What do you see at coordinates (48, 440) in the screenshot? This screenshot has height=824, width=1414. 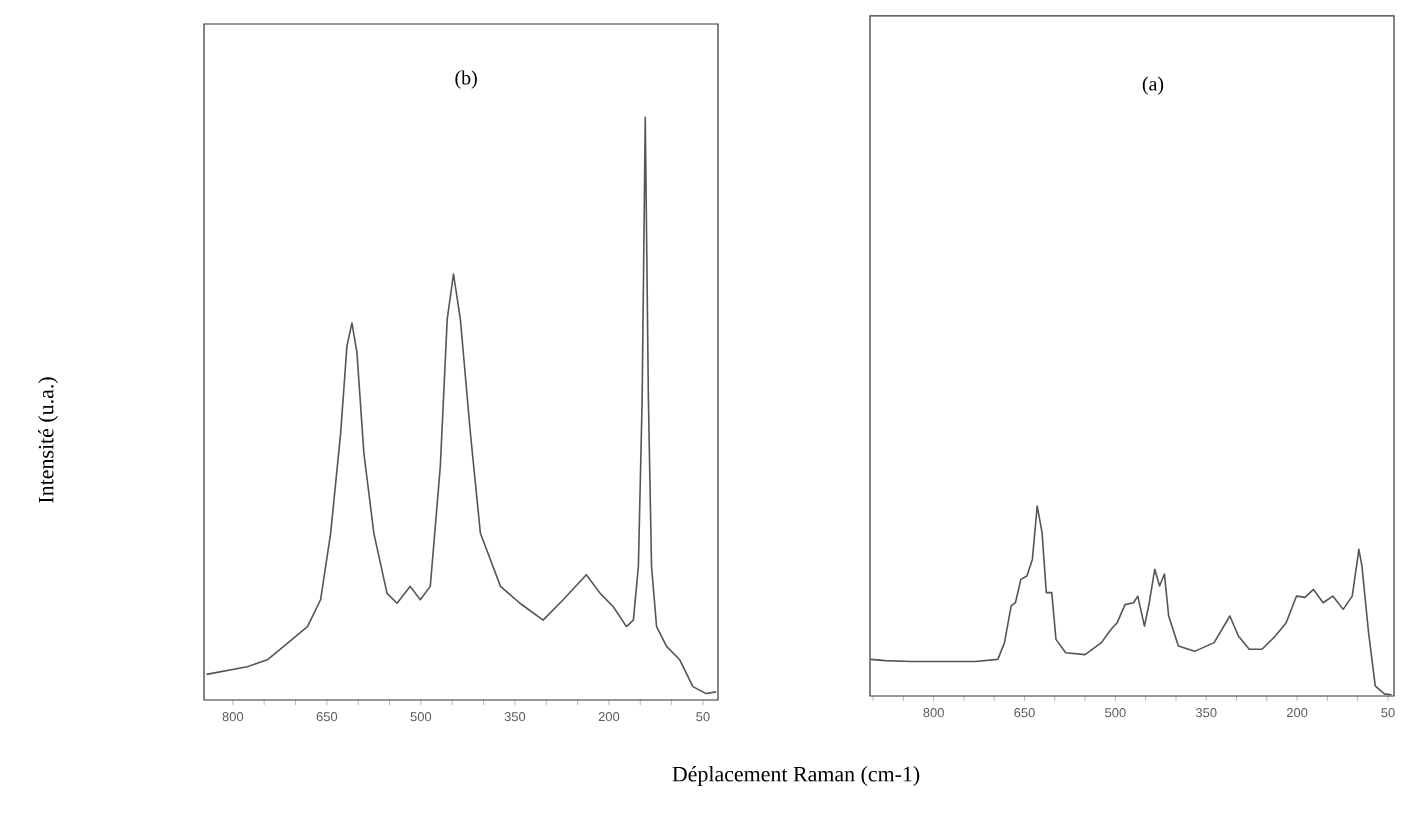 I see `y-axis-title: Intensité (u.a.)` at bounding box center [48, 440].